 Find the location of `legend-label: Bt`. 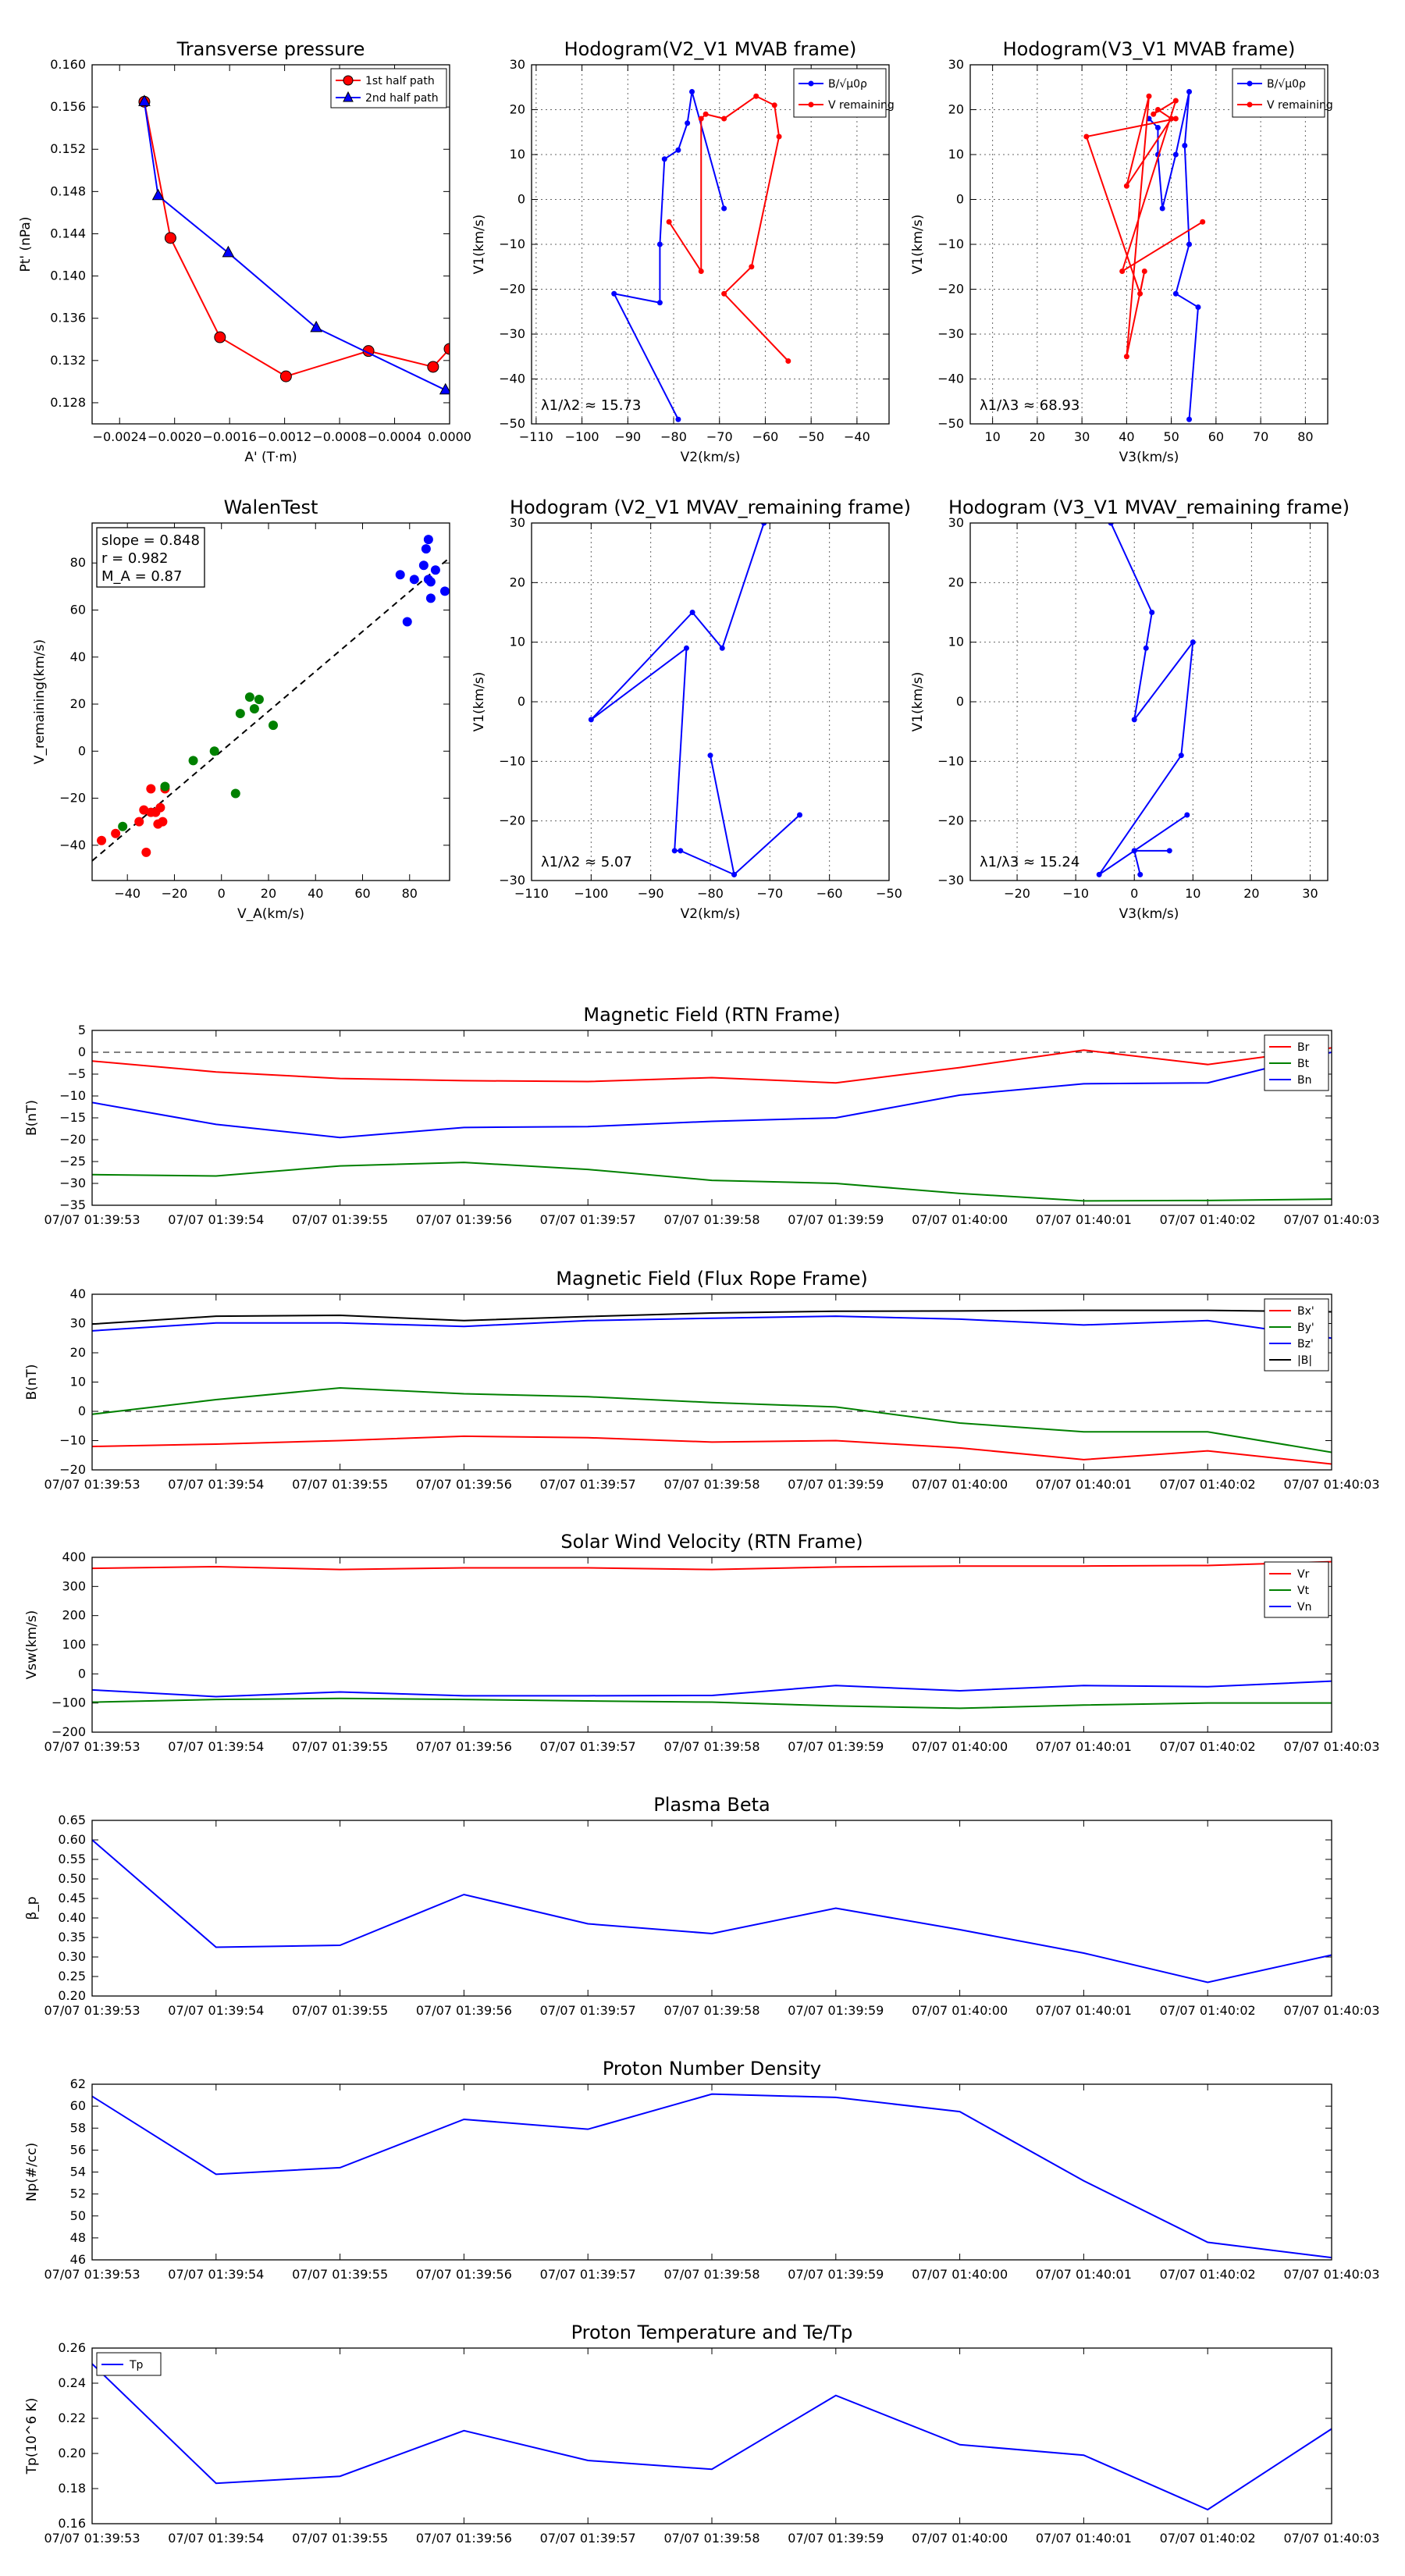

legend-label: Bt is located at coordinates (1303, 1064).